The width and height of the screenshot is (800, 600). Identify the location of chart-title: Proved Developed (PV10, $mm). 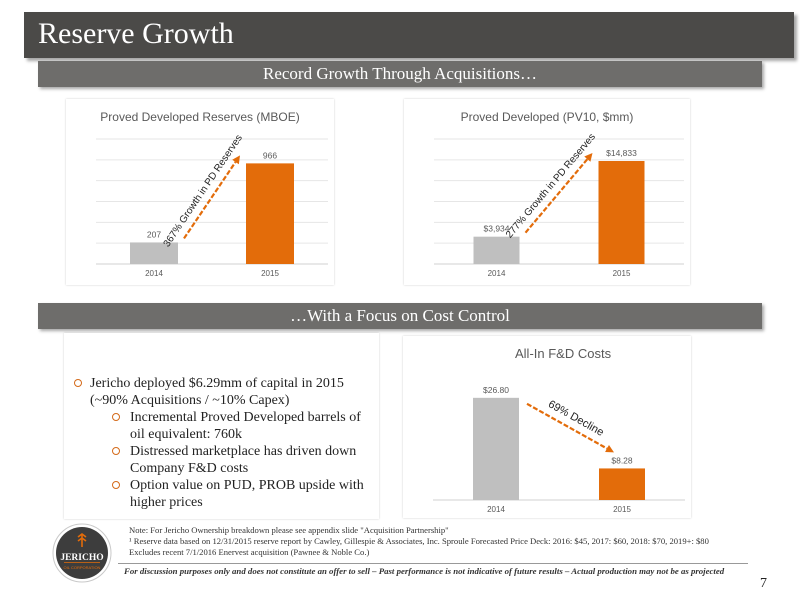
(547, 117).